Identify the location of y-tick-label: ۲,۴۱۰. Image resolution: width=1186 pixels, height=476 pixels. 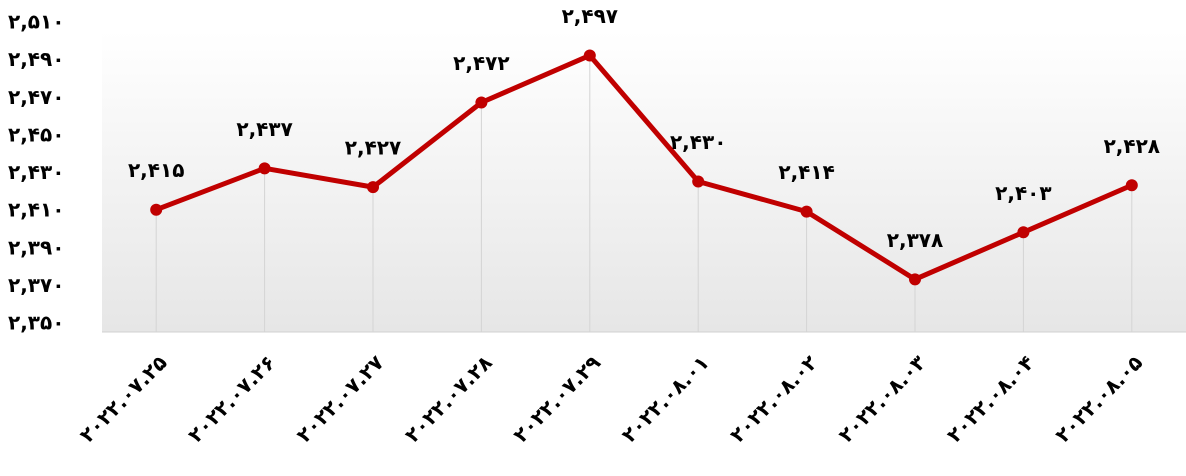
(36, 210).